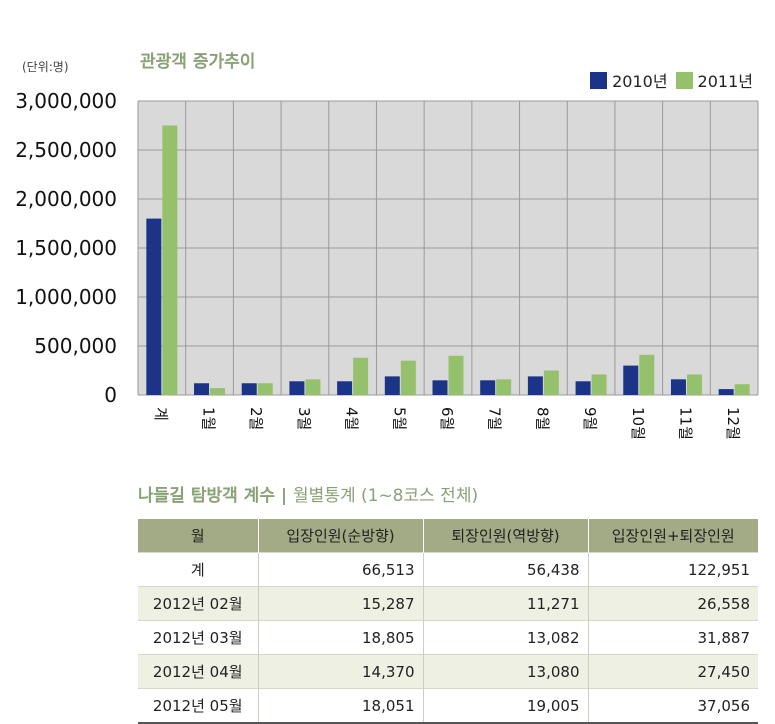 Image resolution: width=775 pixels, height=724 pixels. Describe the element at coordinates (506, 569) in the screenshot. I see `cell-exit: 56,438` at that location.